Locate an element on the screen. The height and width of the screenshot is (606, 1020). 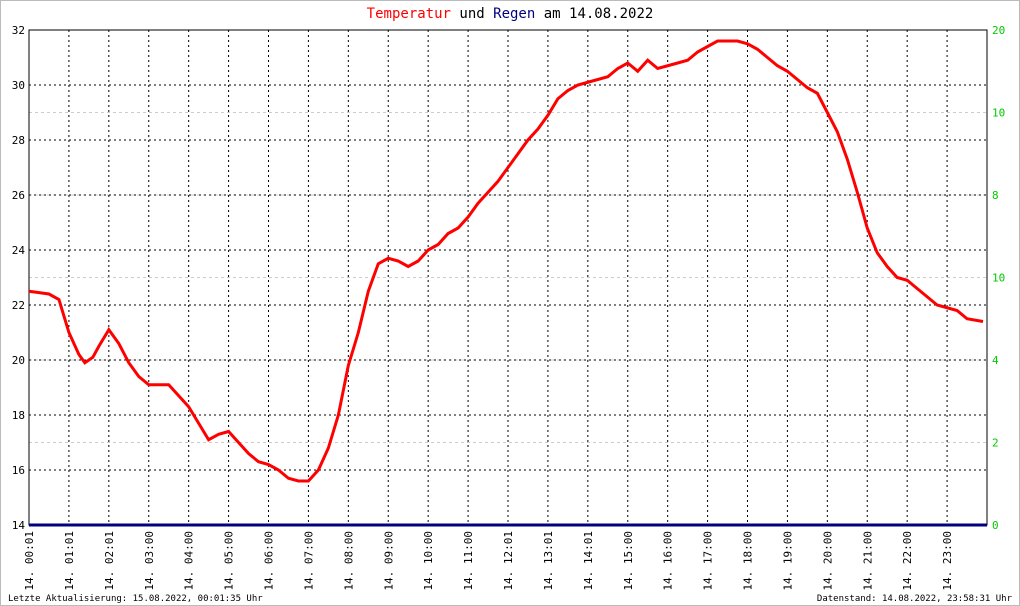
title-part: und is located at coordinates (471, 14).